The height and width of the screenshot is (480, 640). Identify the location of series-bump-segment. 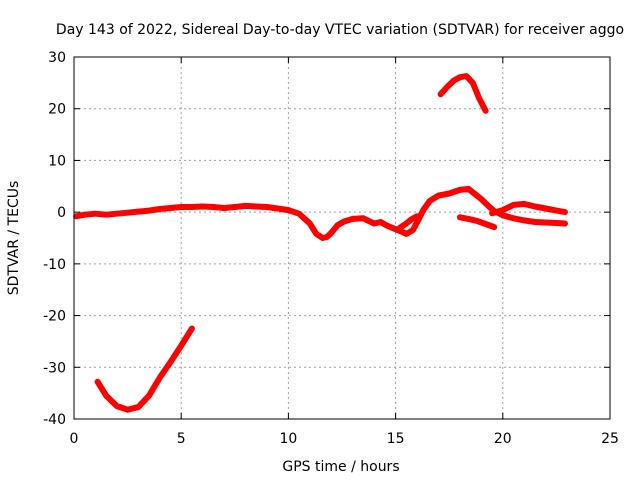
(408, 222).